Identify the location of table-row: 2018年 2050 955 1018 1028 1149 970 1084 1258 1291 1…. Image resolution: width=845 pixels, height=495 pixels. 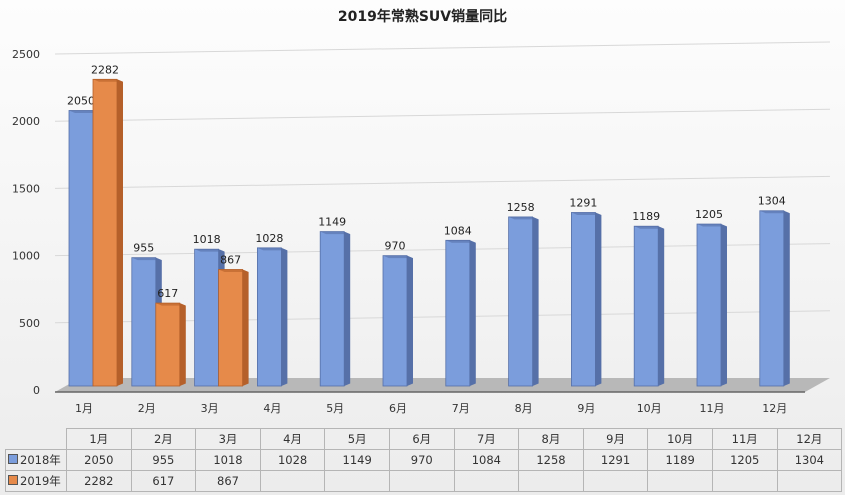
(424, 460).